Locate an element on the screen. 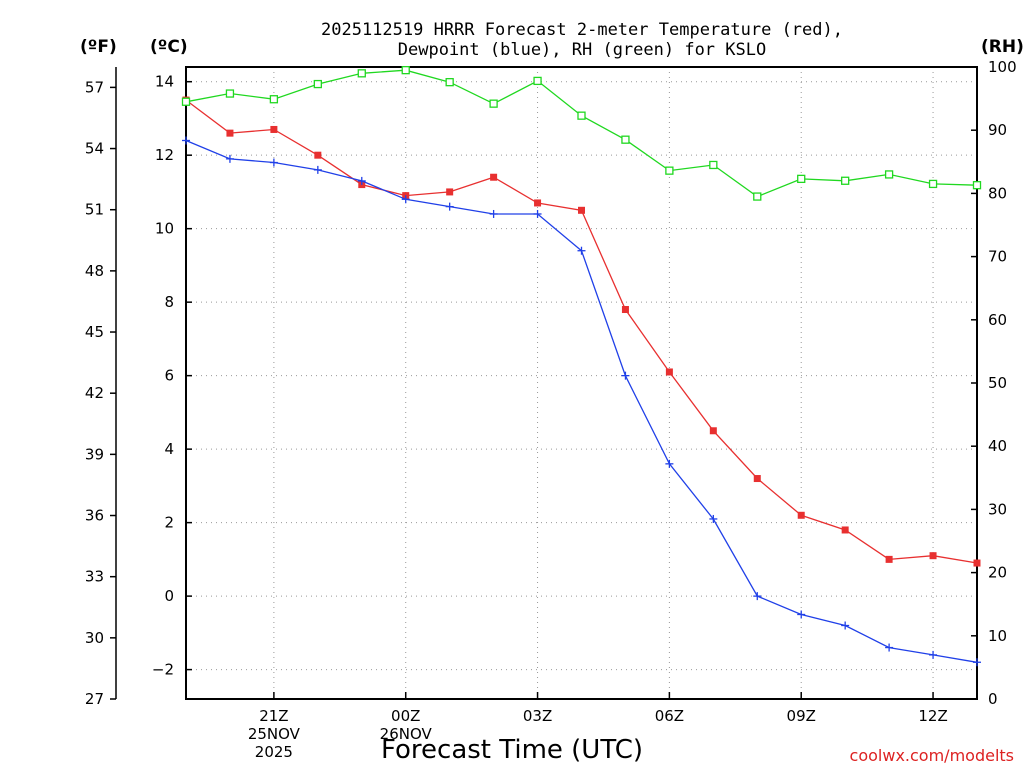 This screenshot has width=1024, height=768. series-line-rh is located at coordinates (581, 133).